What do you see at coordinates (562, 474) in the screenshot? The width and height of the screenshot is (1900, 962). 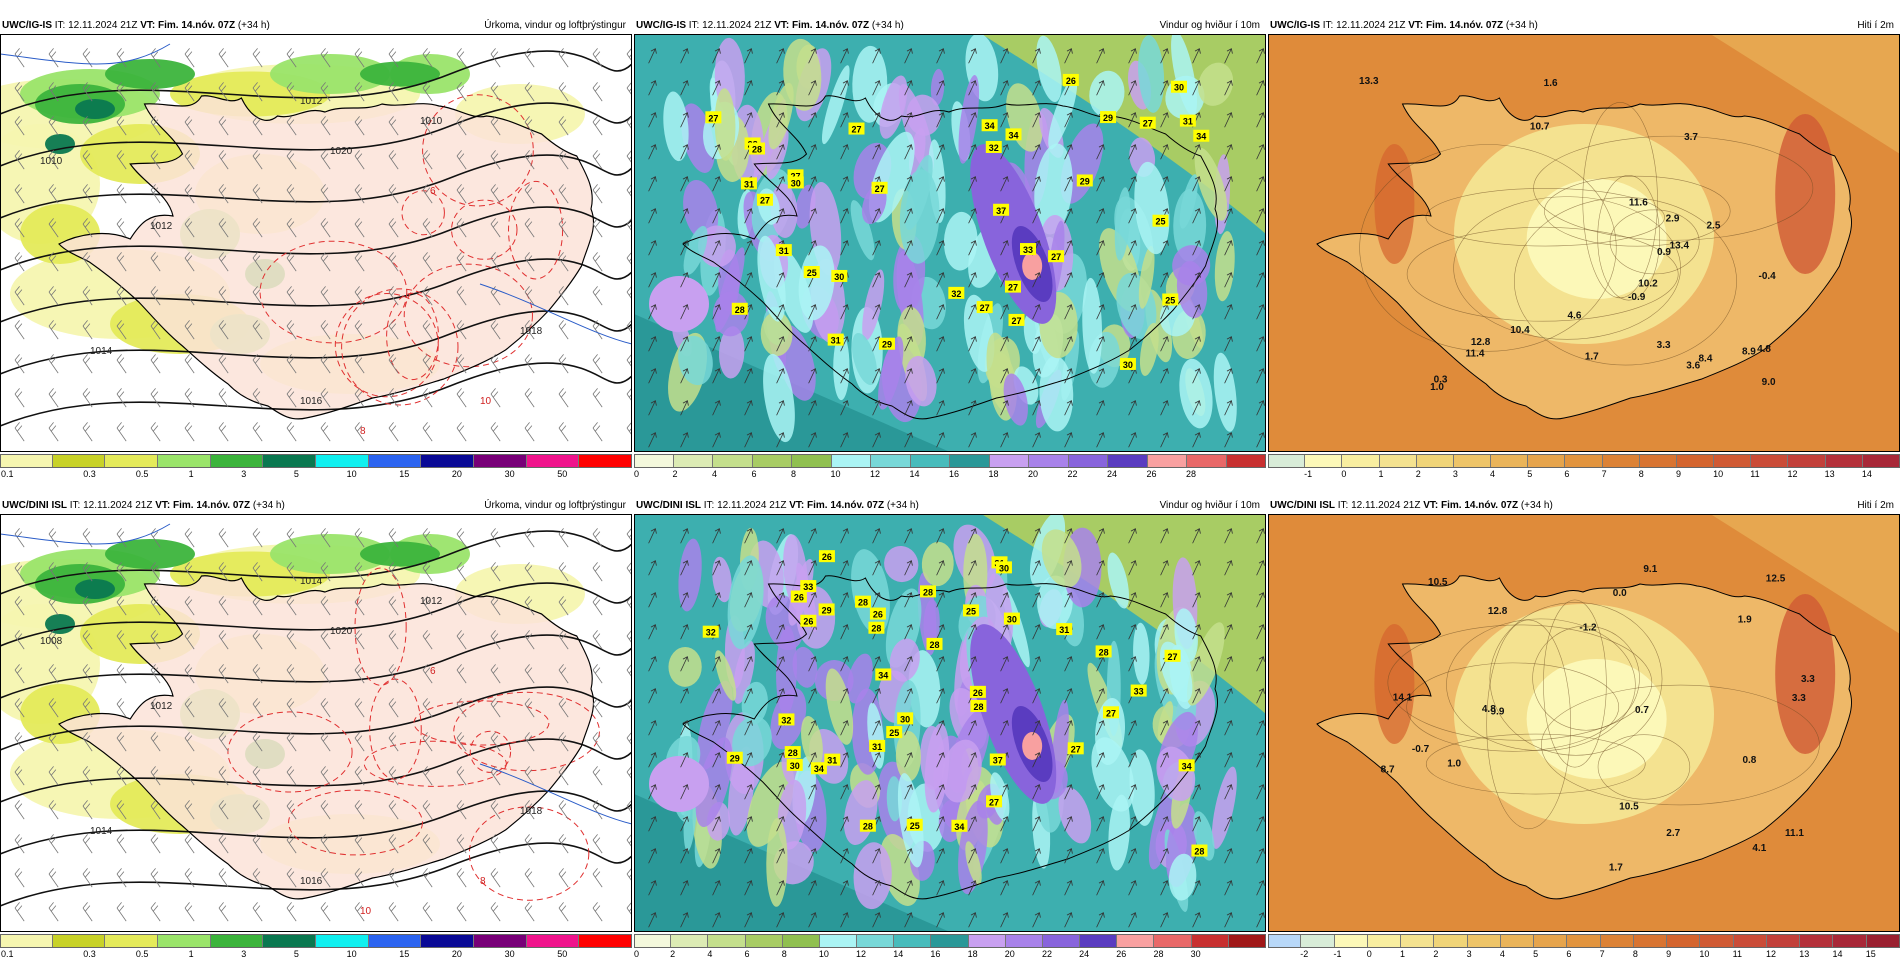 I see `legend-tick: 50` at bounding box center [562, 474].